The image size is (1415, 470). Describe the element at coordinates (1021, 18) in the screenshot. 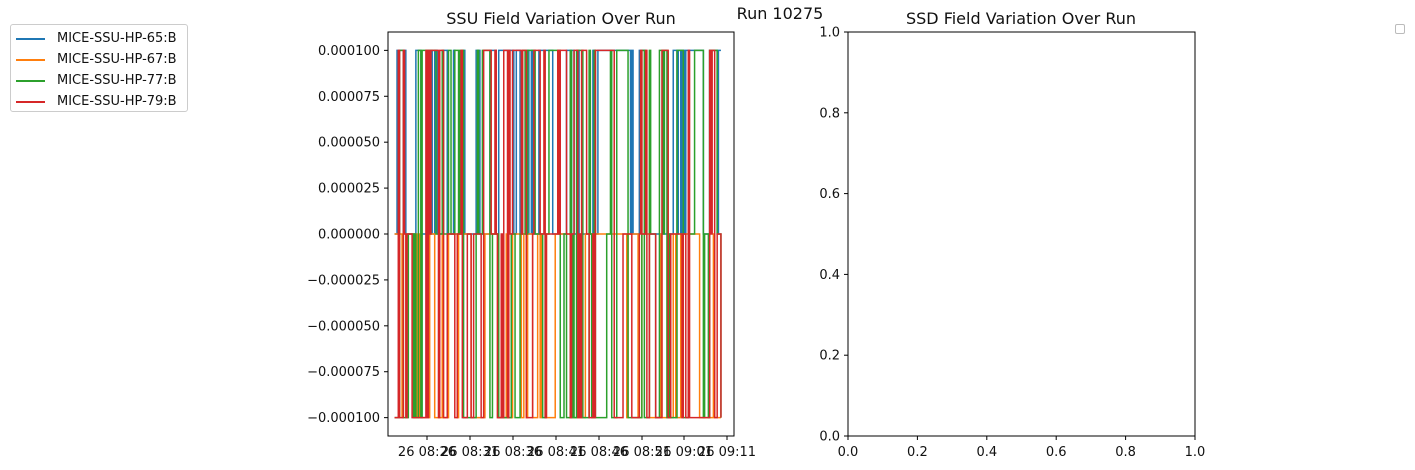

I see `chart2-title: SSD Field Variation Over Run` at that location.